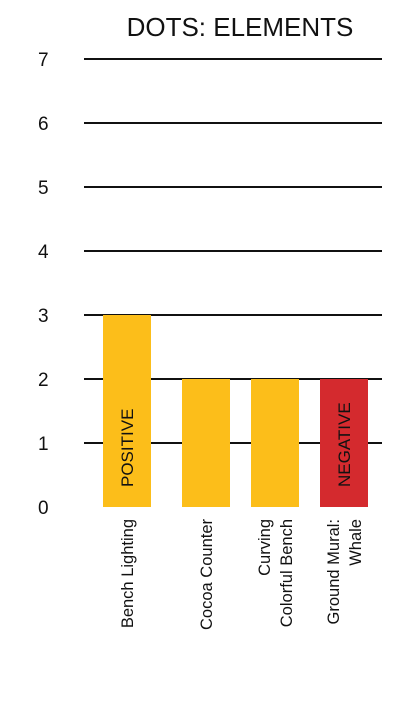 The width and height of the screenshot is (393, 712). I want to click on bar-labels: POSITIVE NEGATIVE, so click(236, 444).